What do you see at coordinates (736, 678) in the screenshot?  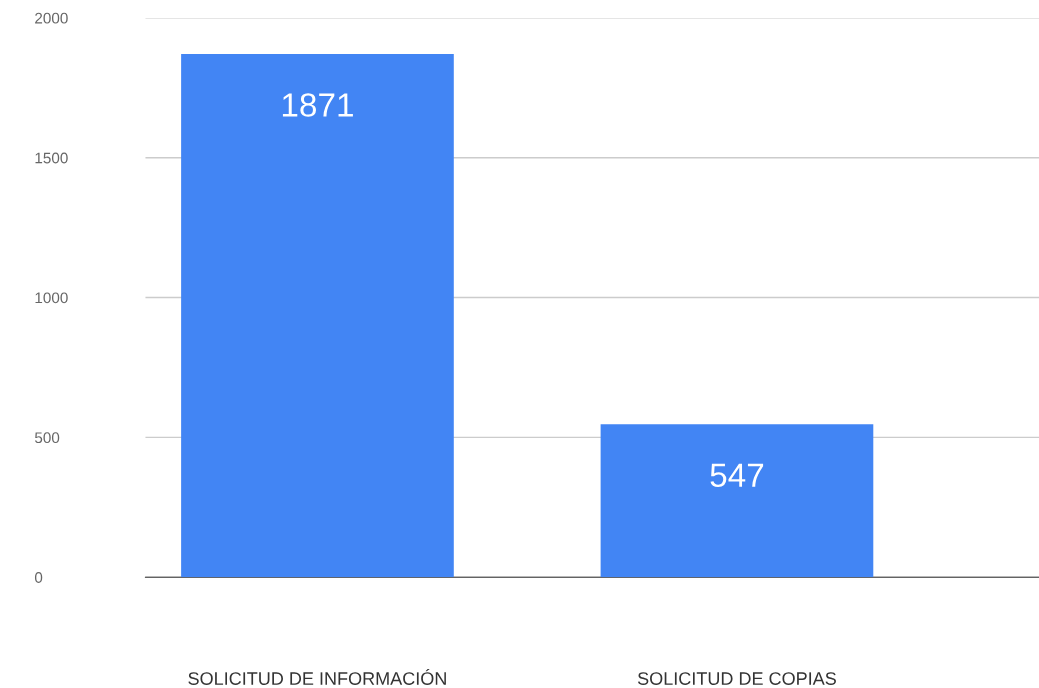 I see `x-tick-label: SOLICITUD DE COPIAS` at bounding box center [736, 678].